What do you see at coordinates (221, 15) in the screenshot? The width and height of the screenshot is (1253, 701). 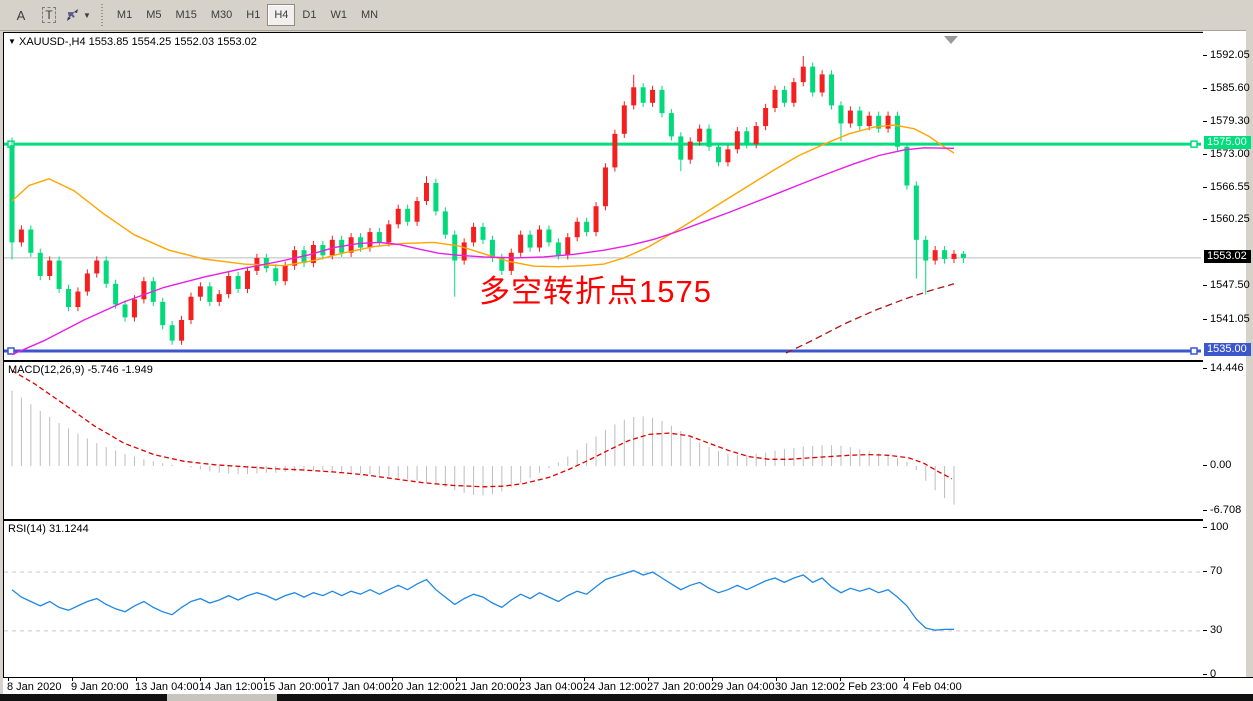 I see `timeframe-button-m30: M30` at bounding box center [221, 15].